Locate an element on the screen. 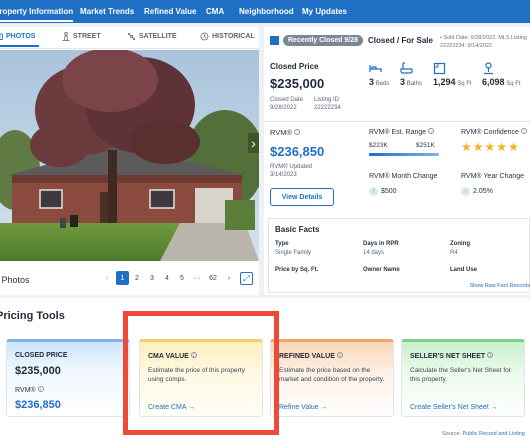 Image resolution: width=530 pixels, height=442 pixels. fact-zoning-label: Zoning is located at coordinates (460, 244).